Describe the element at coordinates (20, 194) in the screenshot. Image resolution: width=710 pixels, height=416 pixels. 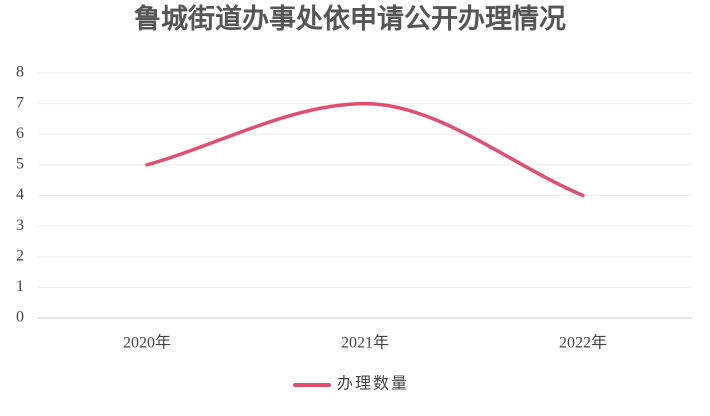
I see `y-tick-label: 4` at that location.